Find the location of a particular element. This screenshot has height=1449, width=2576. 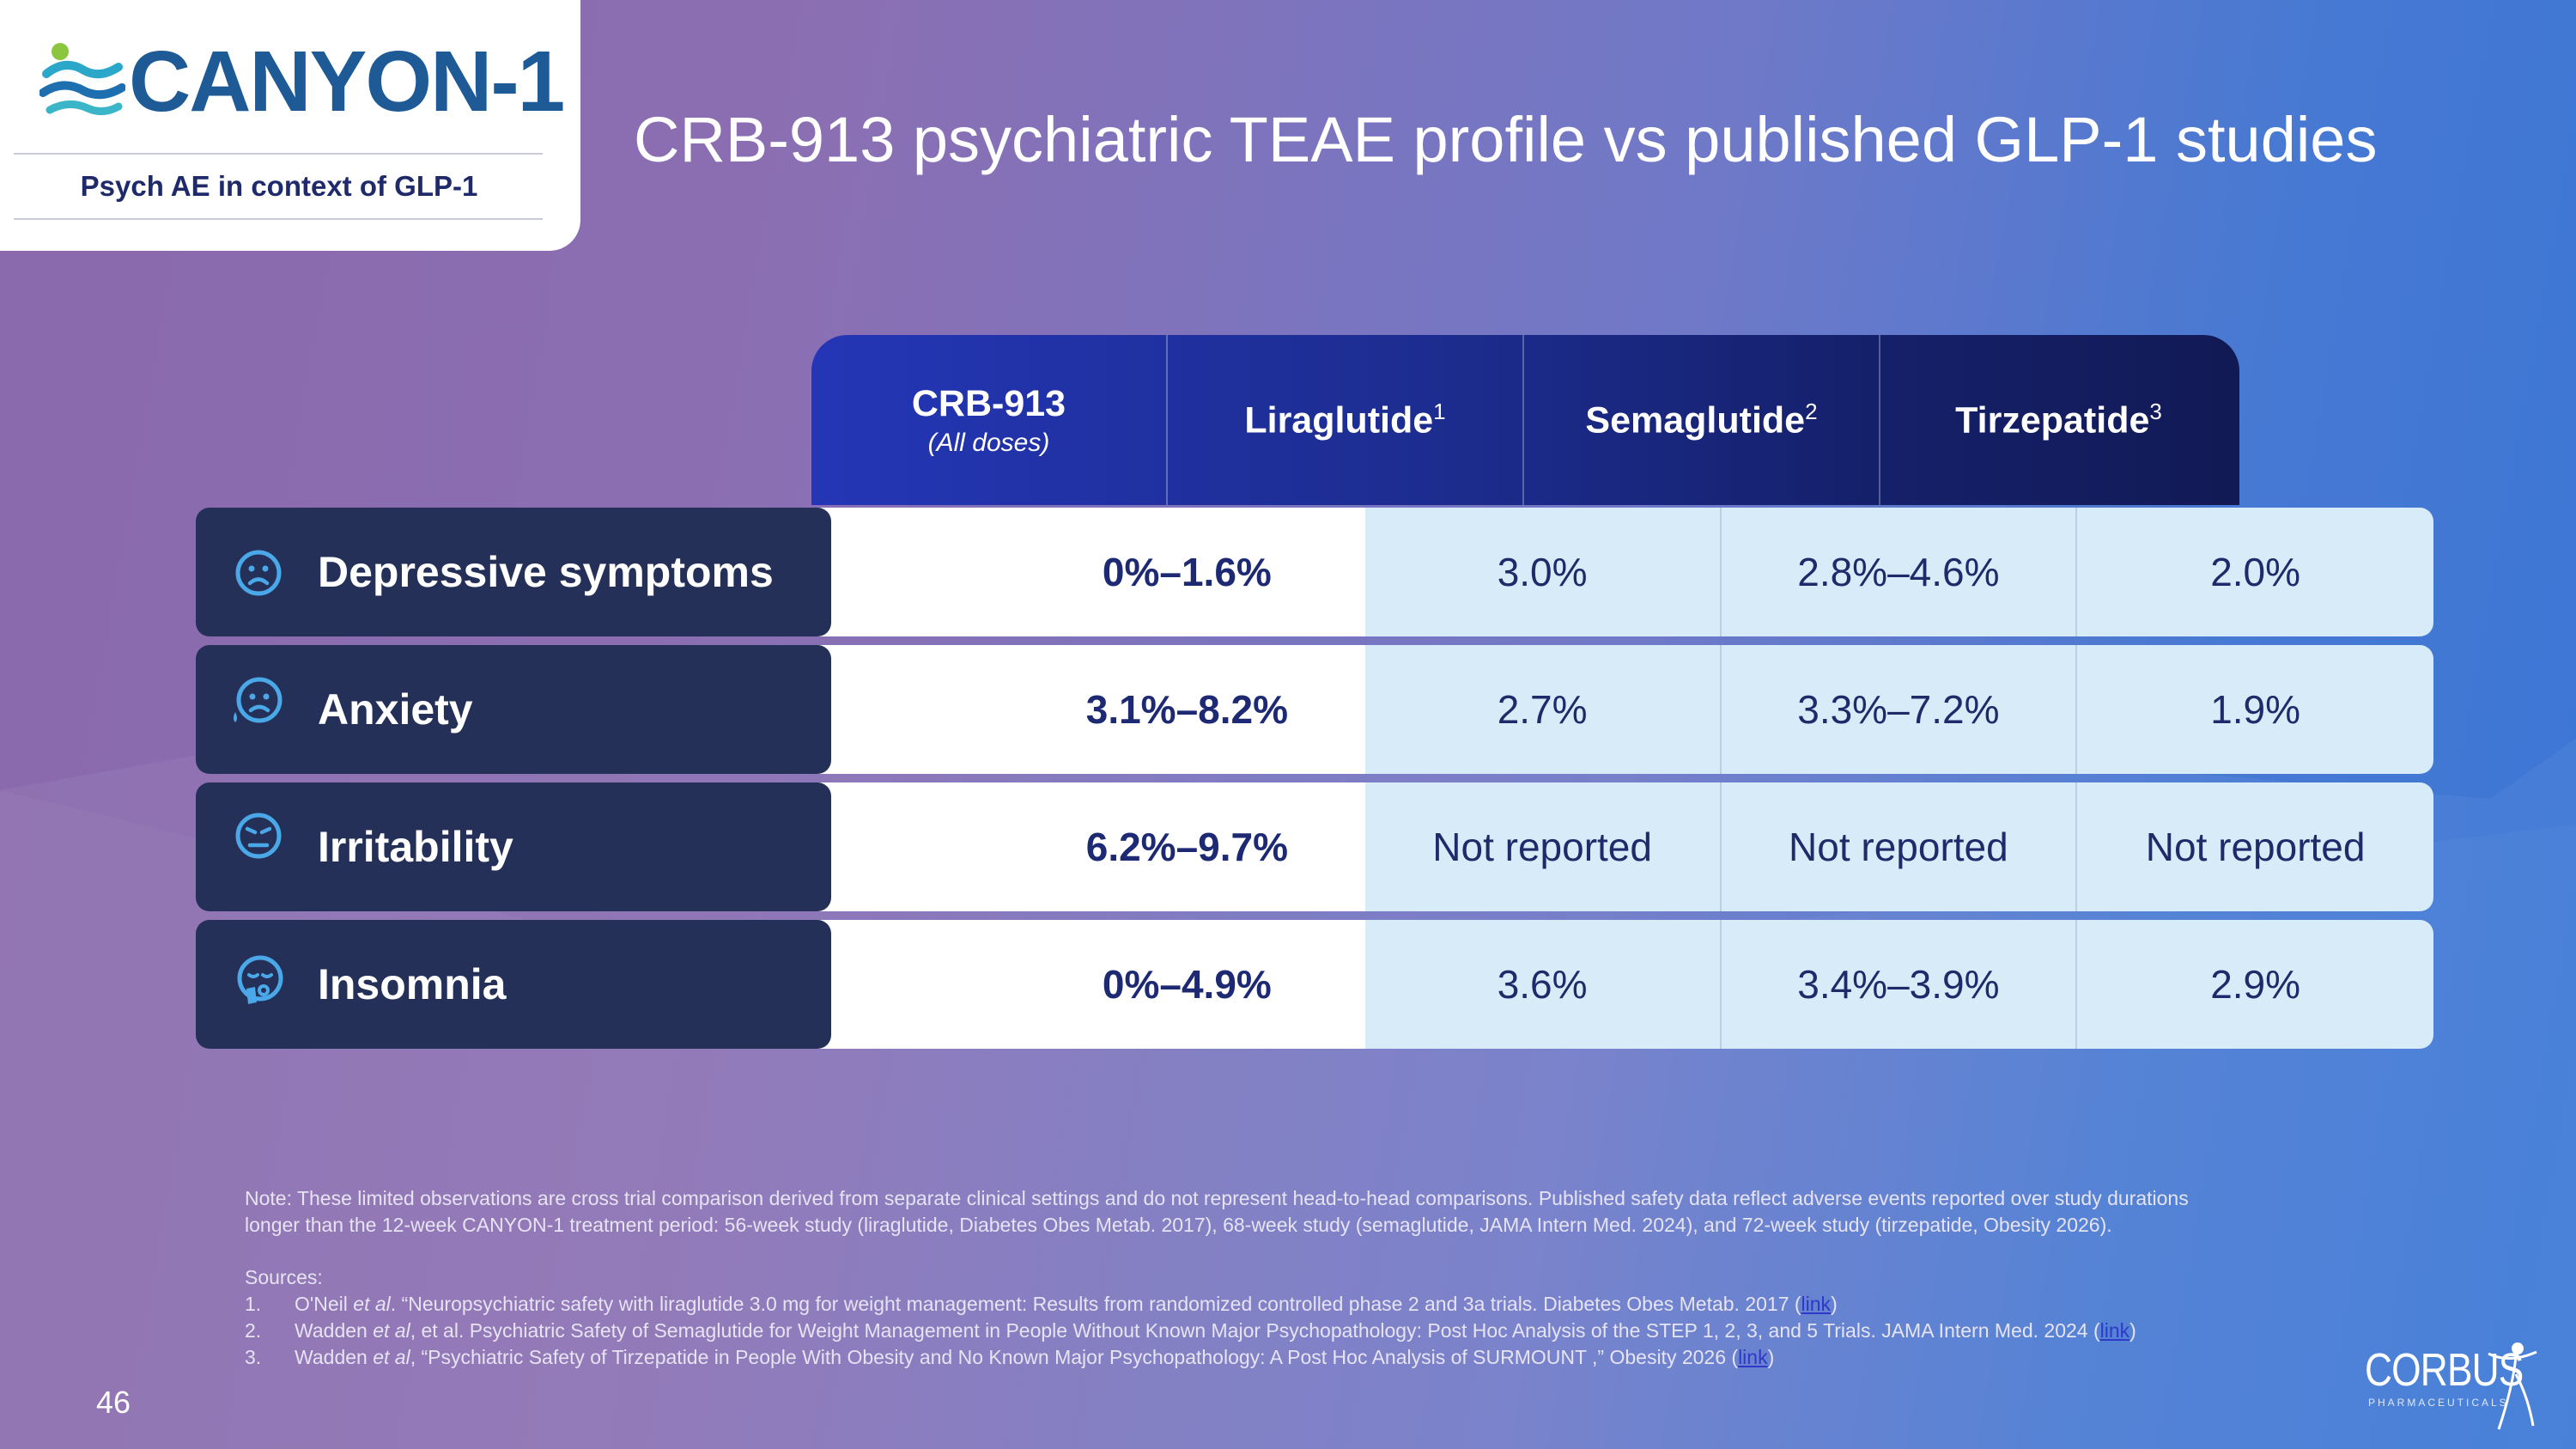

corbus-tagline: PHARMACEUTICALS is located at coordinates (2438, 1403).